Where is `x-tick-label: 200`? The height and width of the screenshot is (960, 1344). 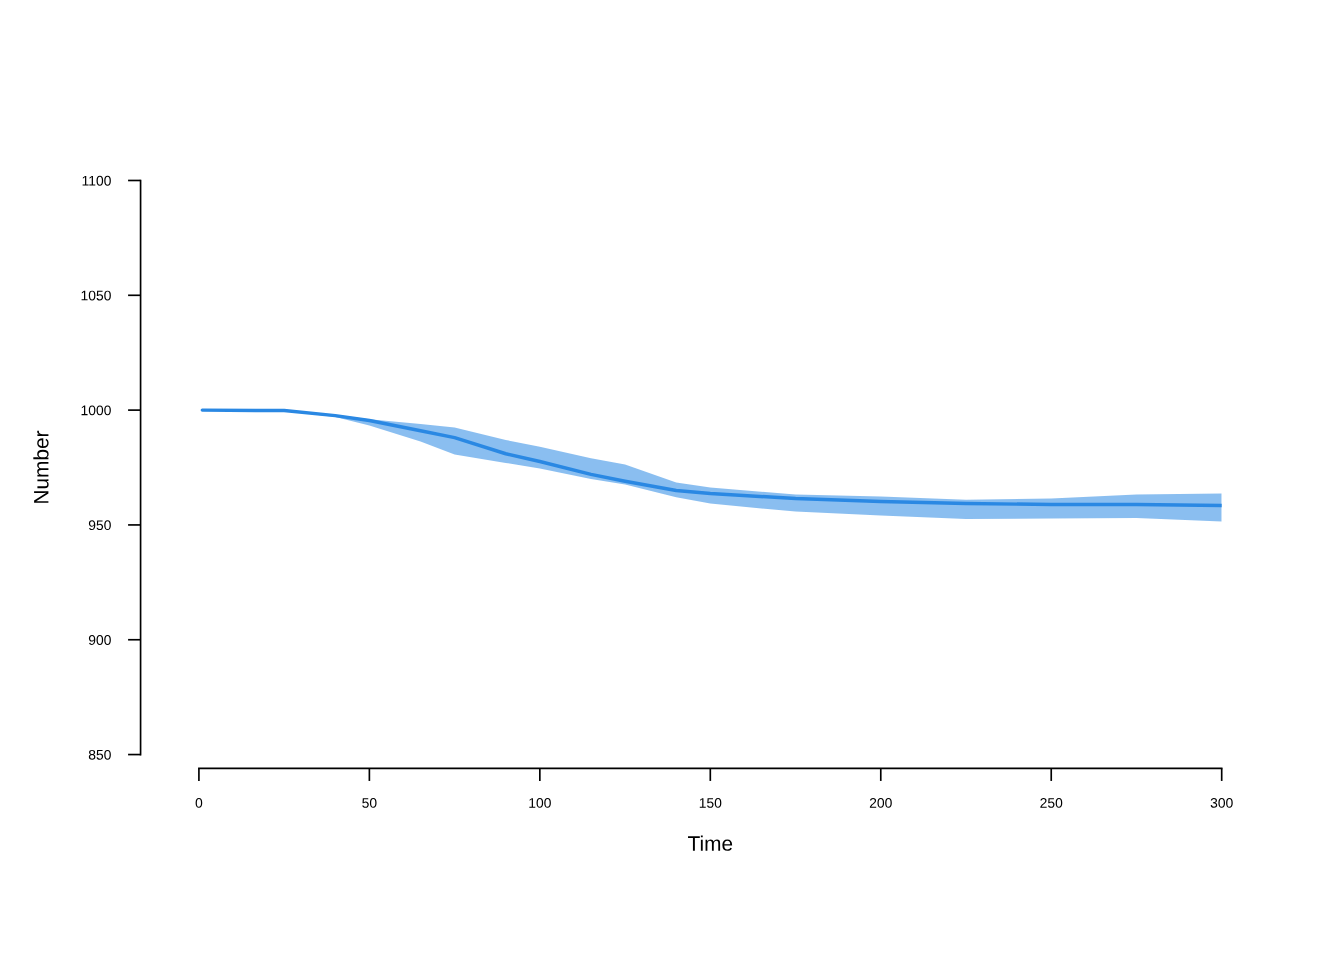 x-tick-label: 200 is located at coordinates (880, 802).